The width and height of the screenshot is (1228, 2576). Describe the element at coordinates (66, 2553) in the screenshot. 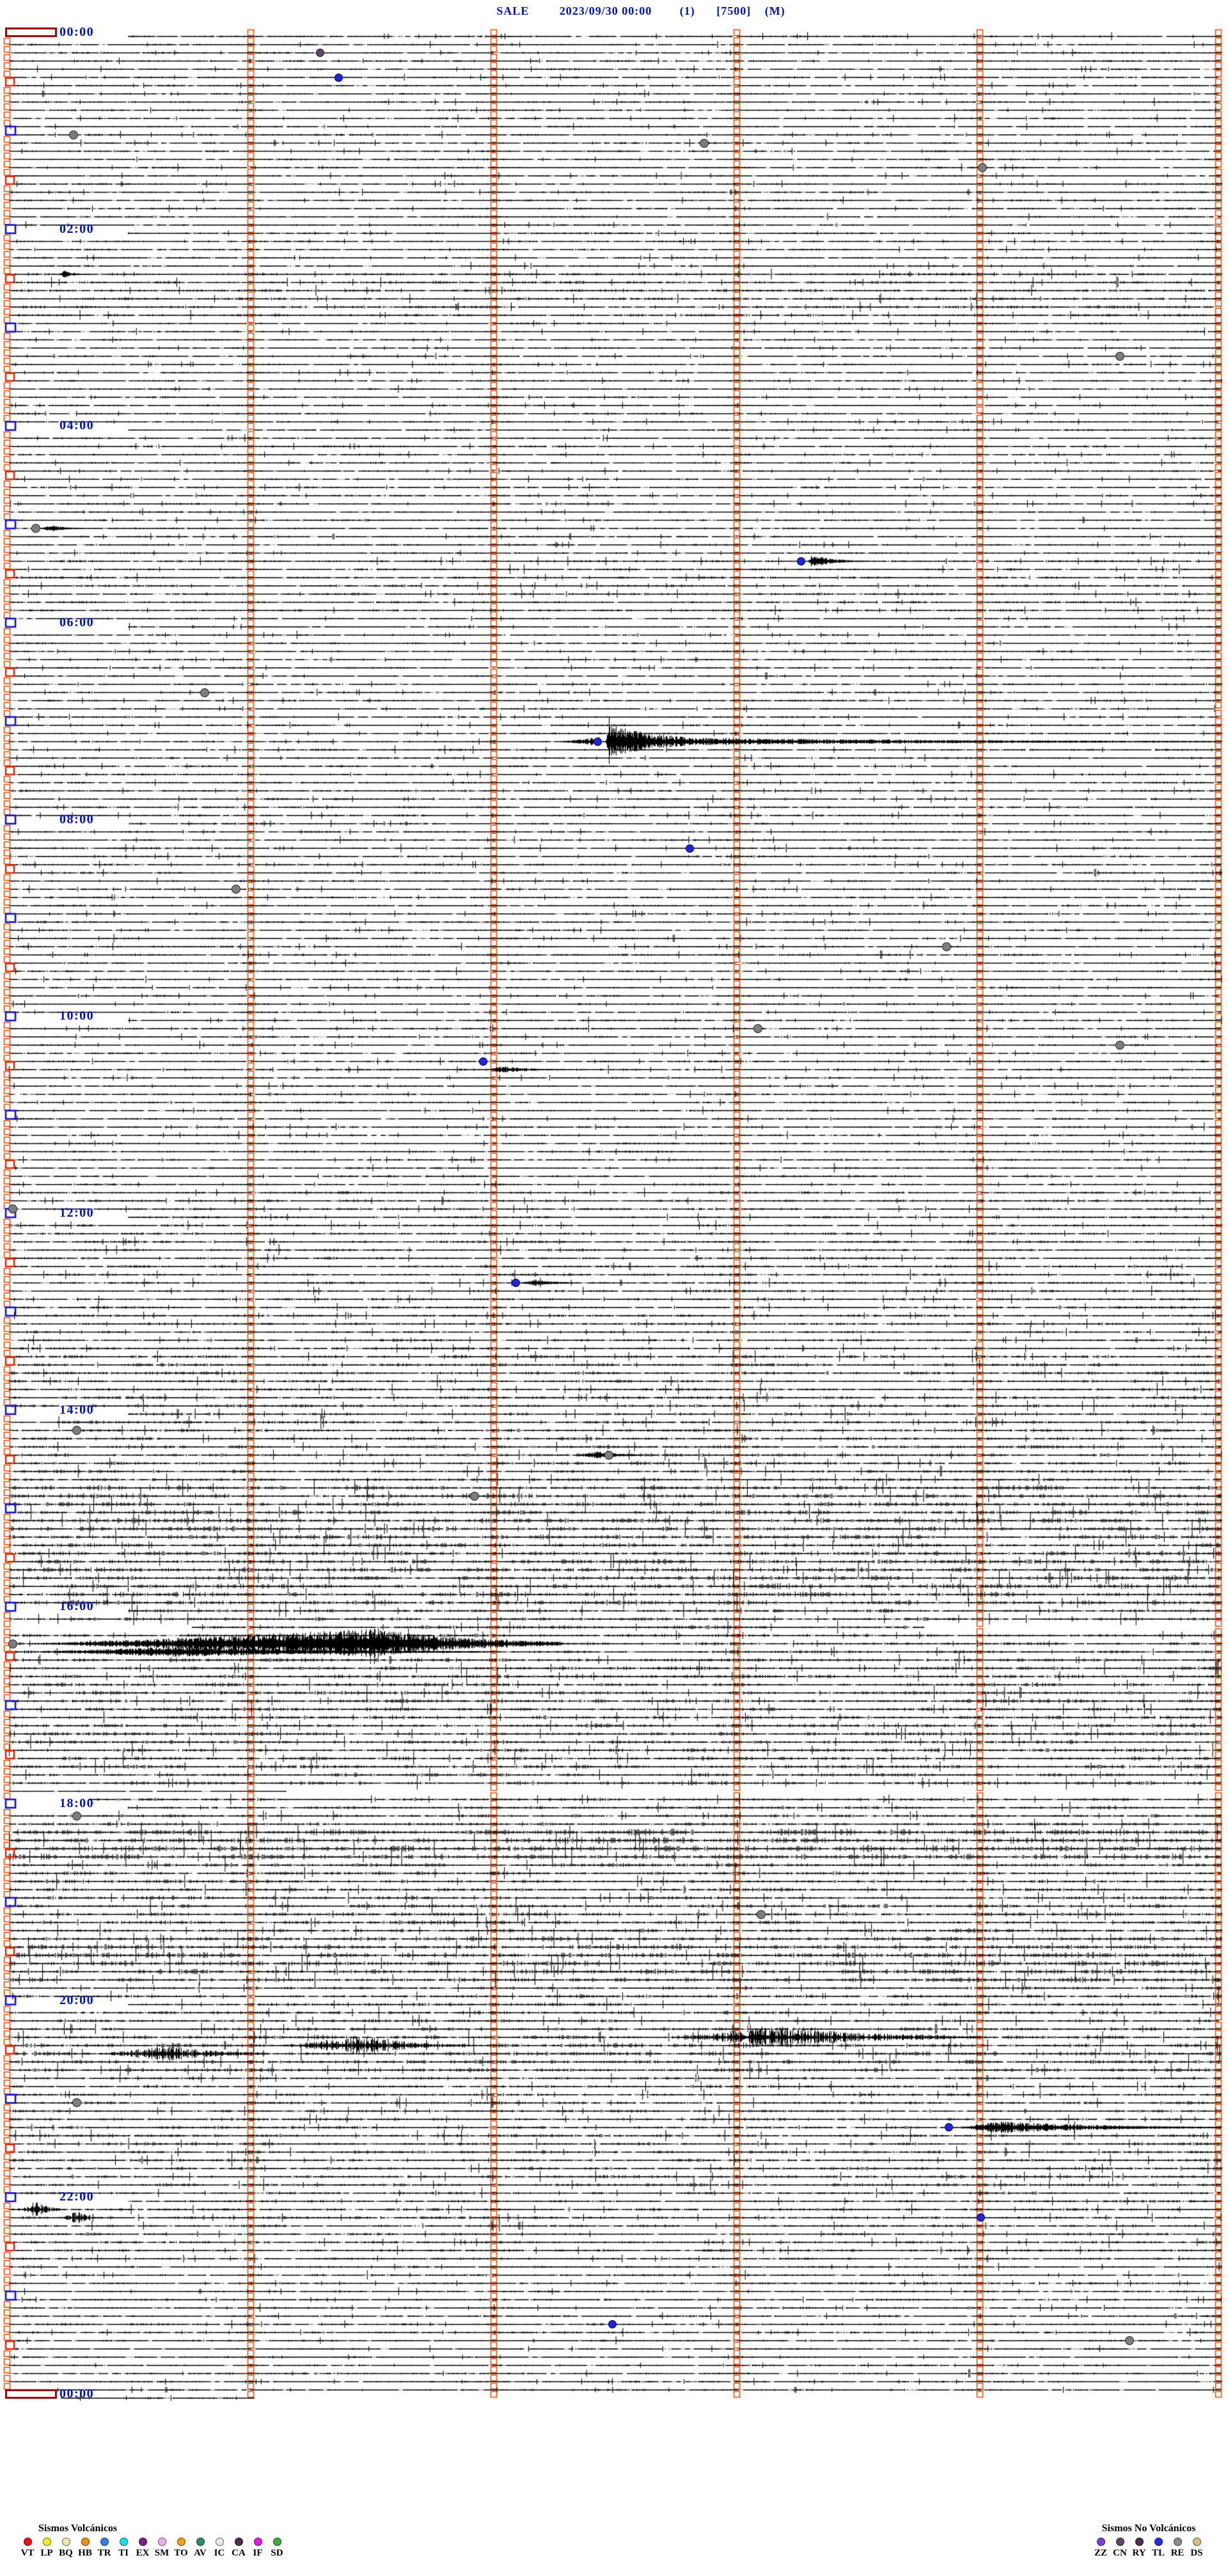

I see `legend-code: BQ` at that location.